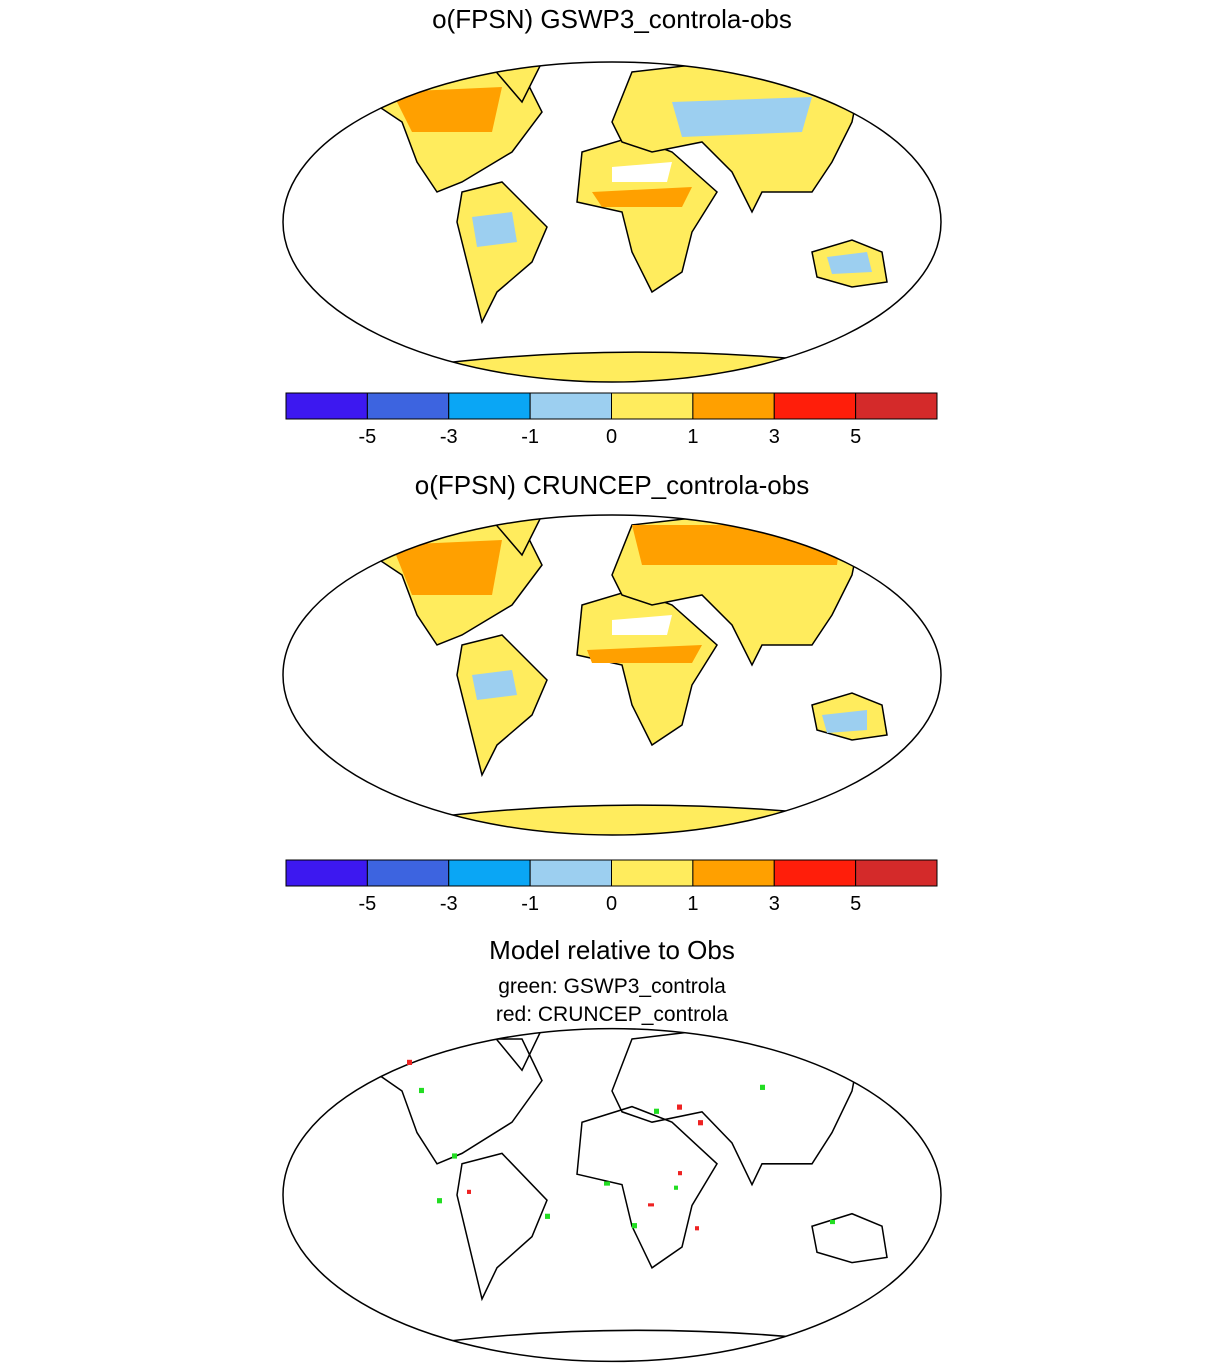 This screenshot has height=1371, width=1224. What do you see at coordinates (612, 950) in the screenshot?
I see `panel-title: Model relative to Obs` at bounding box center [612, 950].